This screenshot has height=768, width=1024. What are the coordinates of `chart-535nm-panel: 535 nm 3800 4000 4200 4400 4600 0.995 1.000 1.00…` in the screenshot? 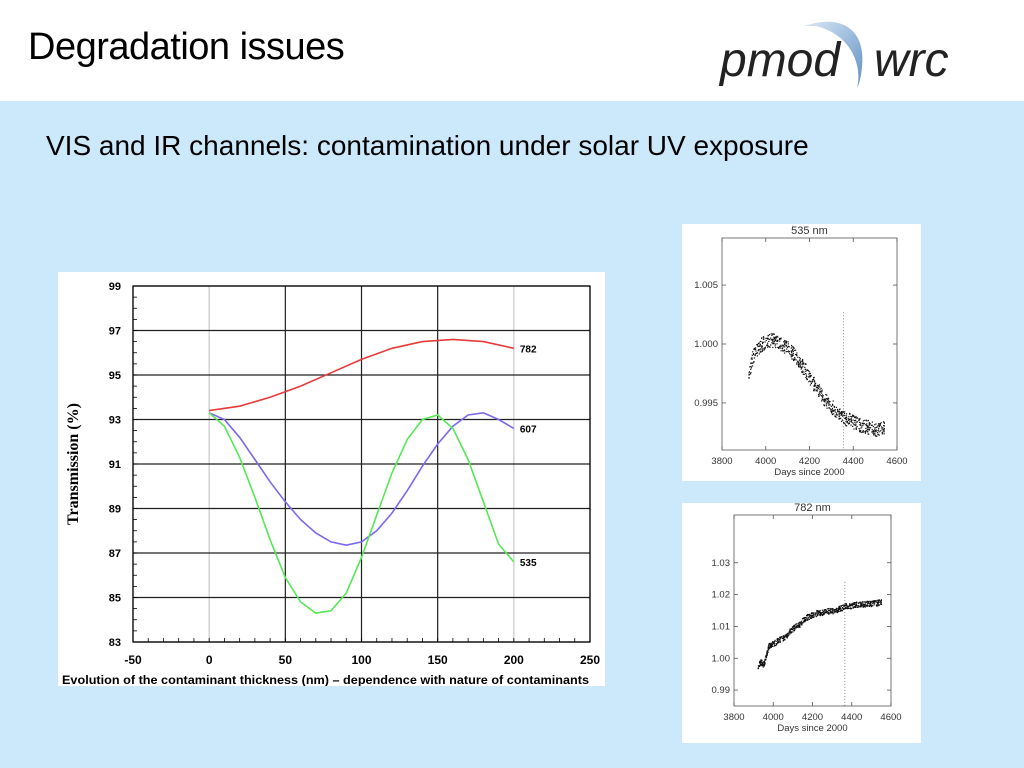 It's located at (801, 352).